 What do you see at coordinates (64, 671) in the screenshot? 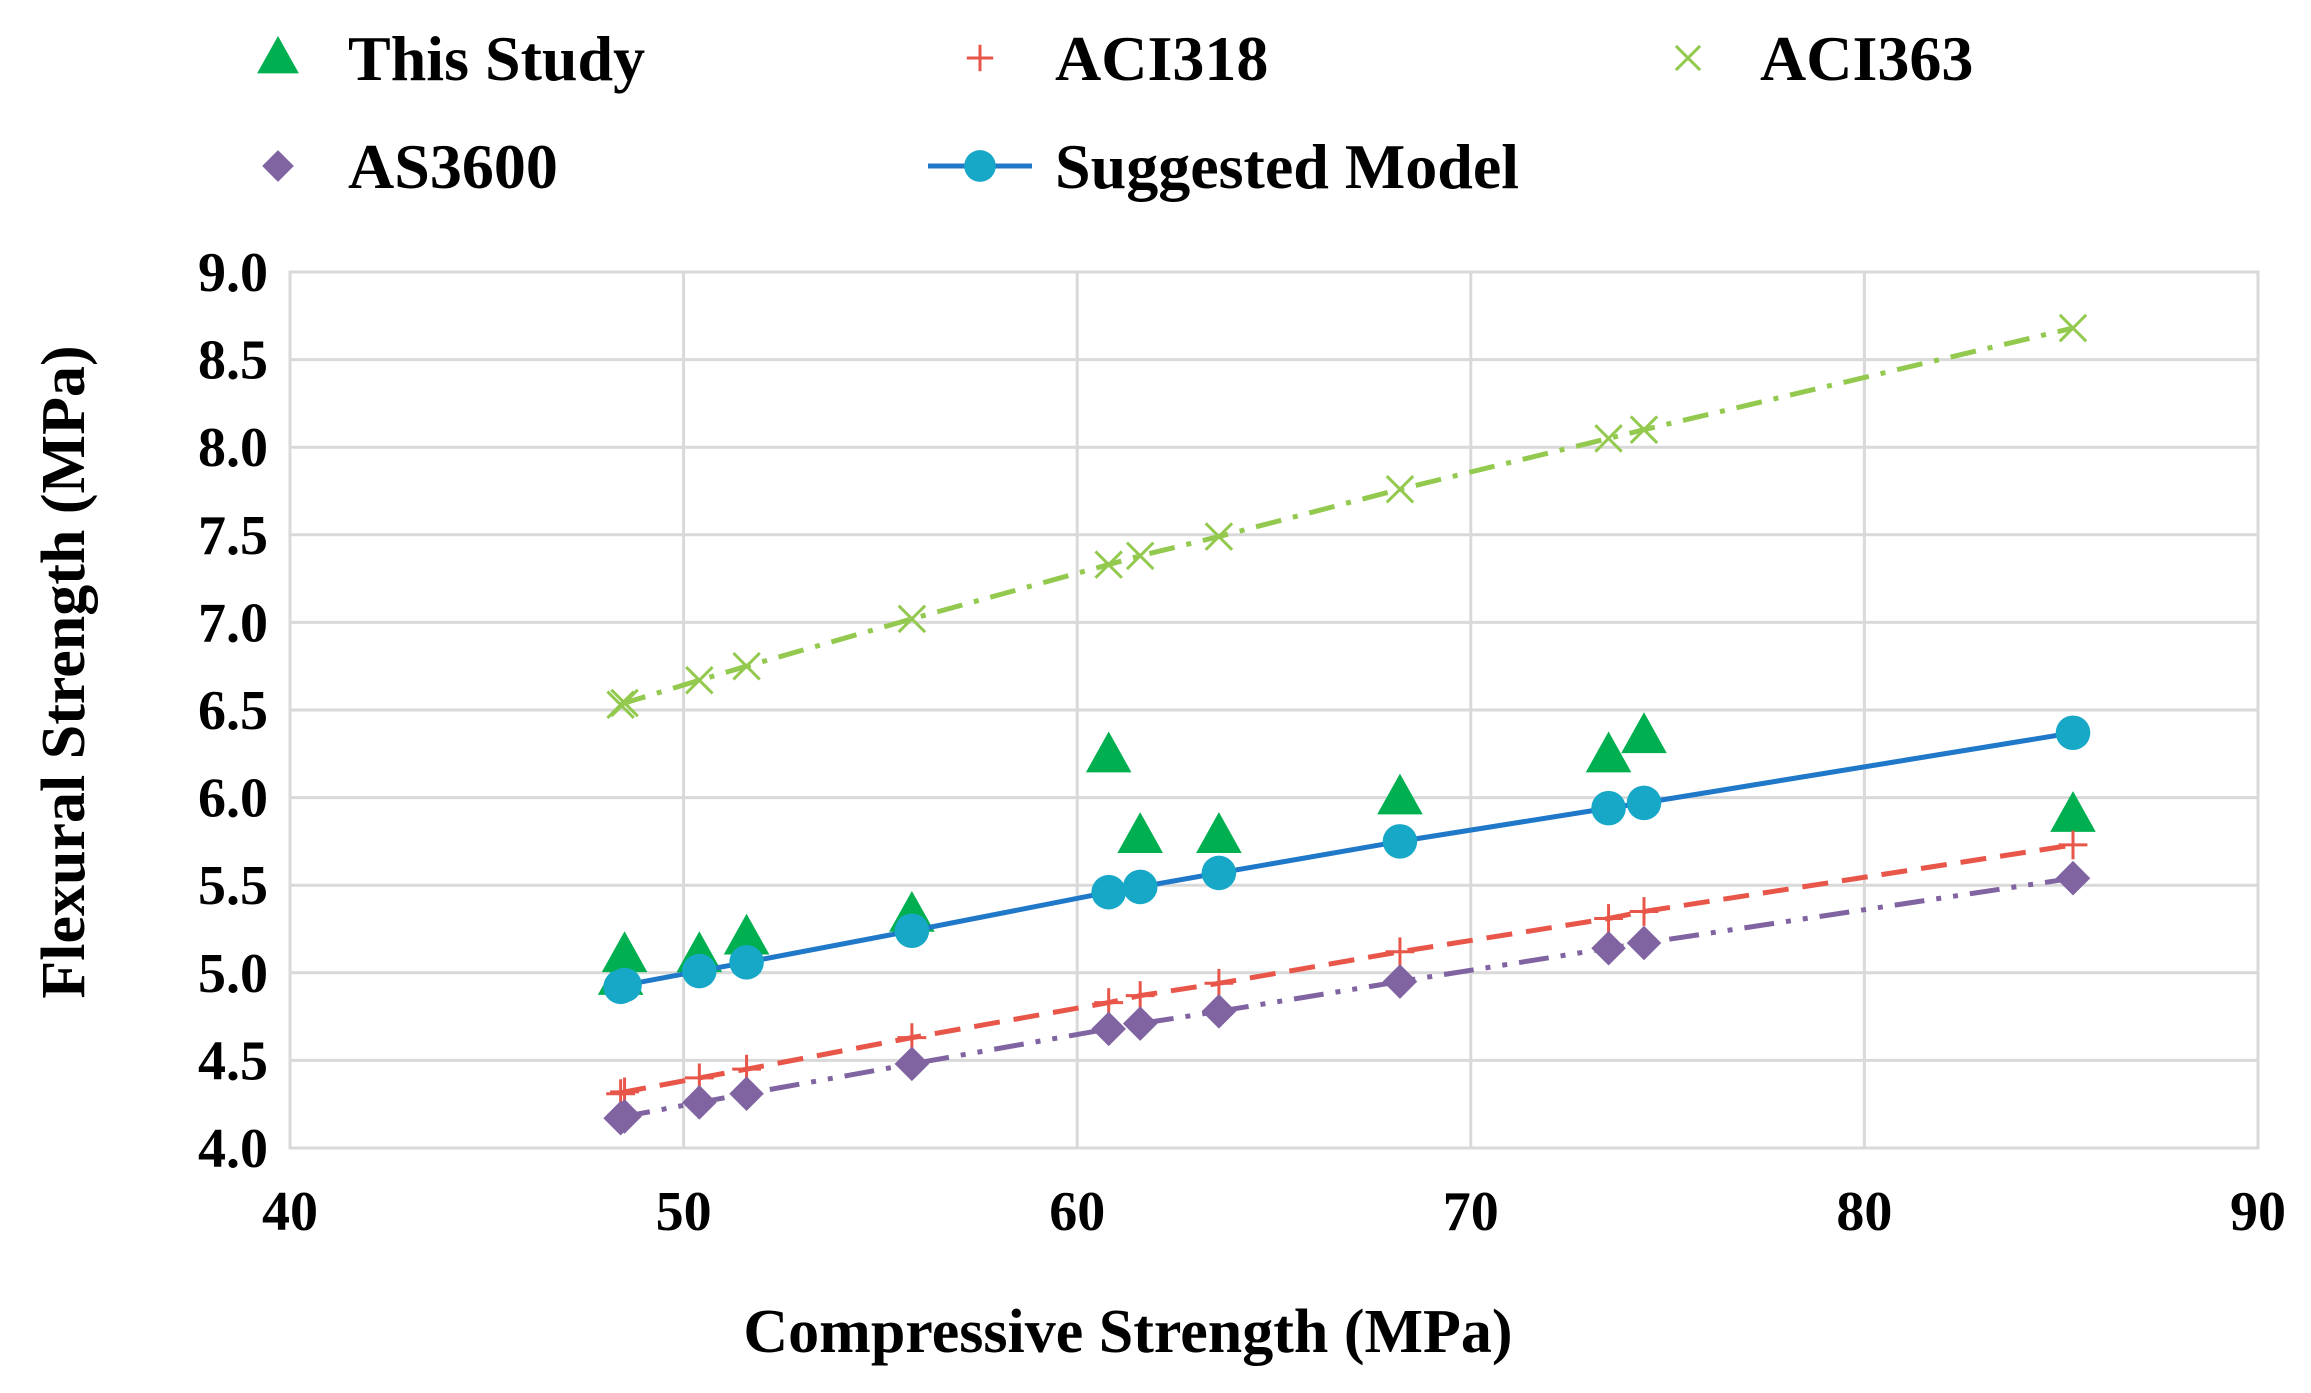
I see `y-axis-title: Flexural Strength (MPa)` at bounding box center [64, 671].